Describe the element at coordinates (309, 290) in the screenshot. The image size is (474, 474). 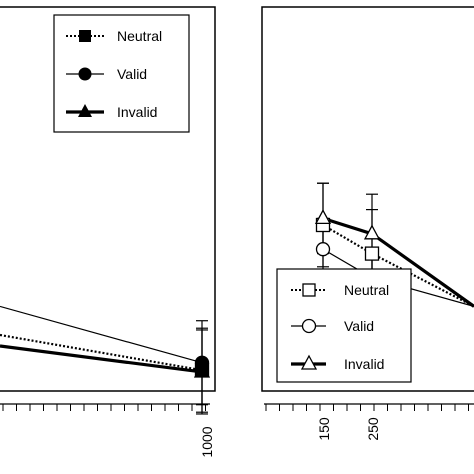
I see `right-legend-neutral-marker` at that location.